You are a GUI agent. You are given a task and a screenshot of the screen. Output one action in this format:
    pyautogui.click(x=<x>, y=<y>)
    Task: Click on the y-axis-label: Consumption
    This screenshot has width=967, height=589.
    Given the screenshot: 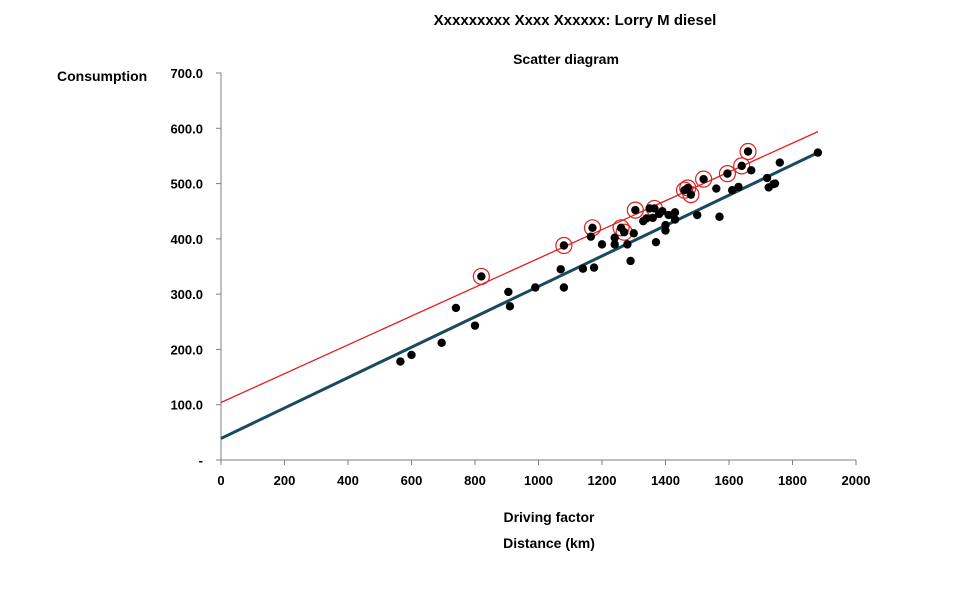 What is the action you would take?
    pyautogui.click(x=102, y=76)
    